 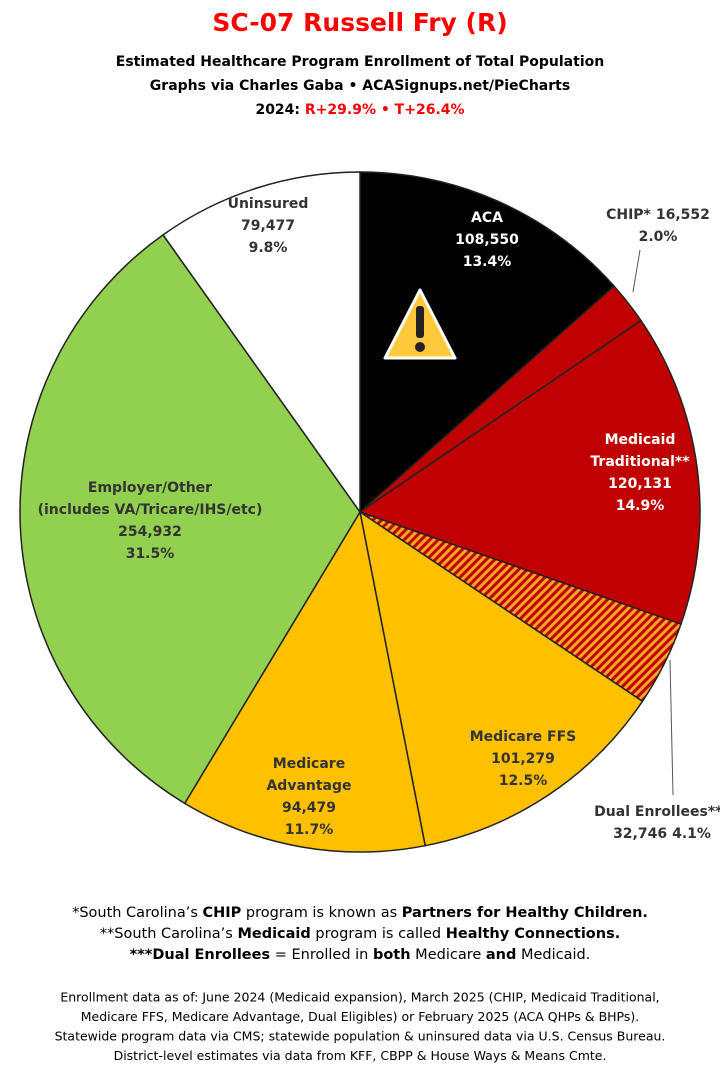 I want to click on slice-label: Uninsured, so click(x=268, y=204).